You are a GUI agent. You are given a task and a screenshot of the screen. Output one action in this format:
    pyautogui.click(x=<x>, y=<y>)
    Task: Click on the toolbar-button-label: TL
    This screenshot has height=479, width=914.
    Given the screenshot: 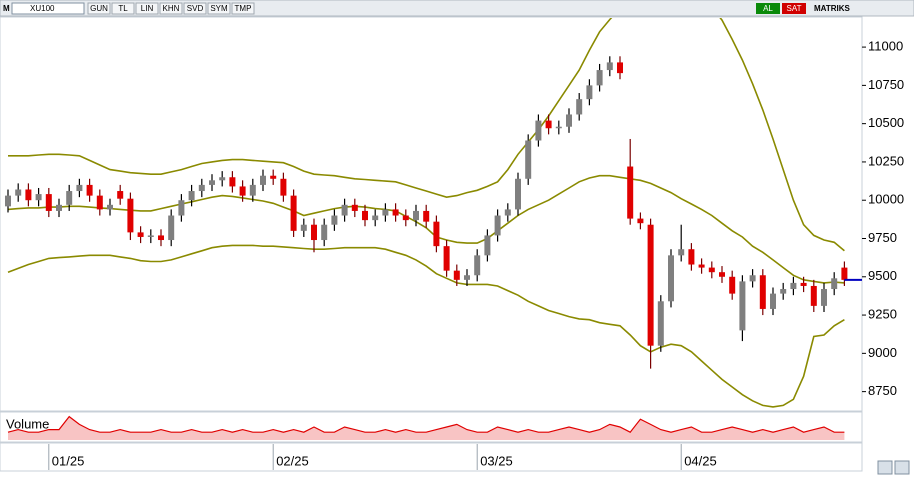 What is the action you would take?
    pyautogui.click(x=123, y=8)
    